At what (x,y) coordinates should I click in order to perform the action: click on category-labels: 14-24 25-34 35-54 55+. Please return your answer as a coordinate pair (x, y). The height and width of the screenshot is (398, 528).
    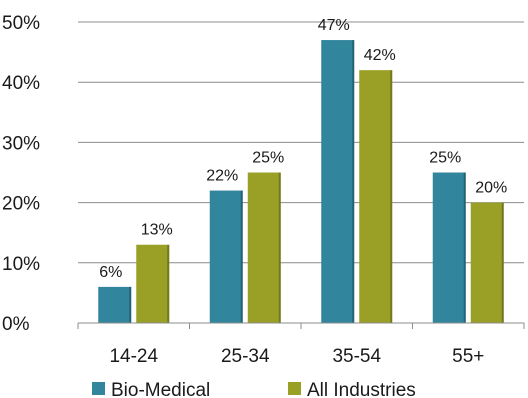
    Looking at the image, I should click on (296, 356).